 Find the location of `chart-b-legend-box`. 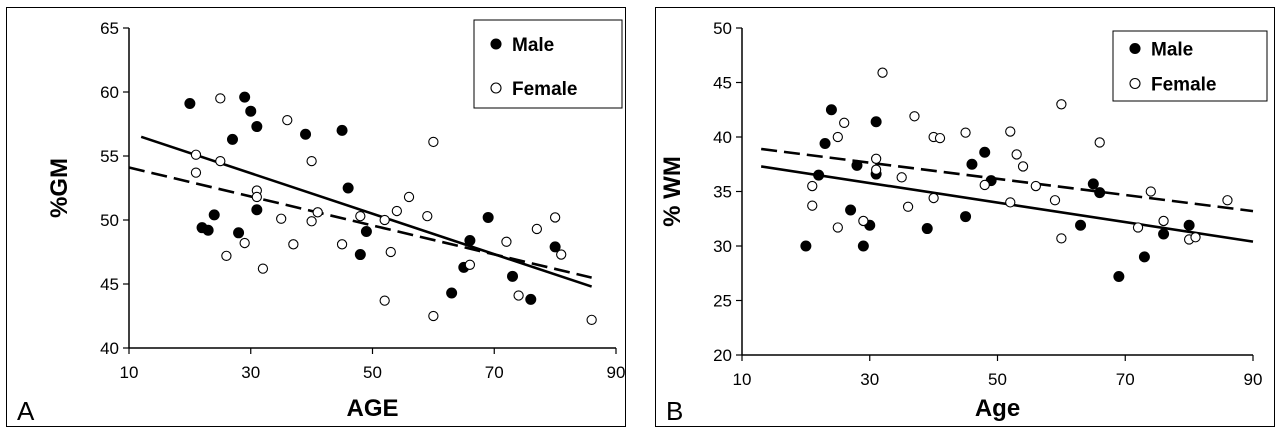

chart-b-legend-box is located at coordinates (1190, 66).